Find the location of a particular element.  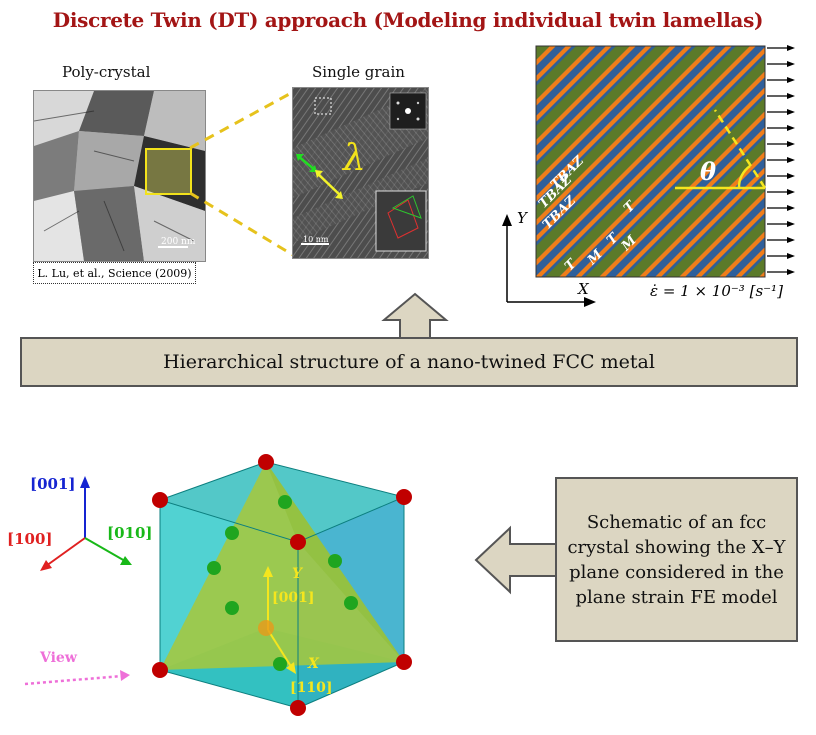

axis-y-label: Y is located at coordinates (522, 218).